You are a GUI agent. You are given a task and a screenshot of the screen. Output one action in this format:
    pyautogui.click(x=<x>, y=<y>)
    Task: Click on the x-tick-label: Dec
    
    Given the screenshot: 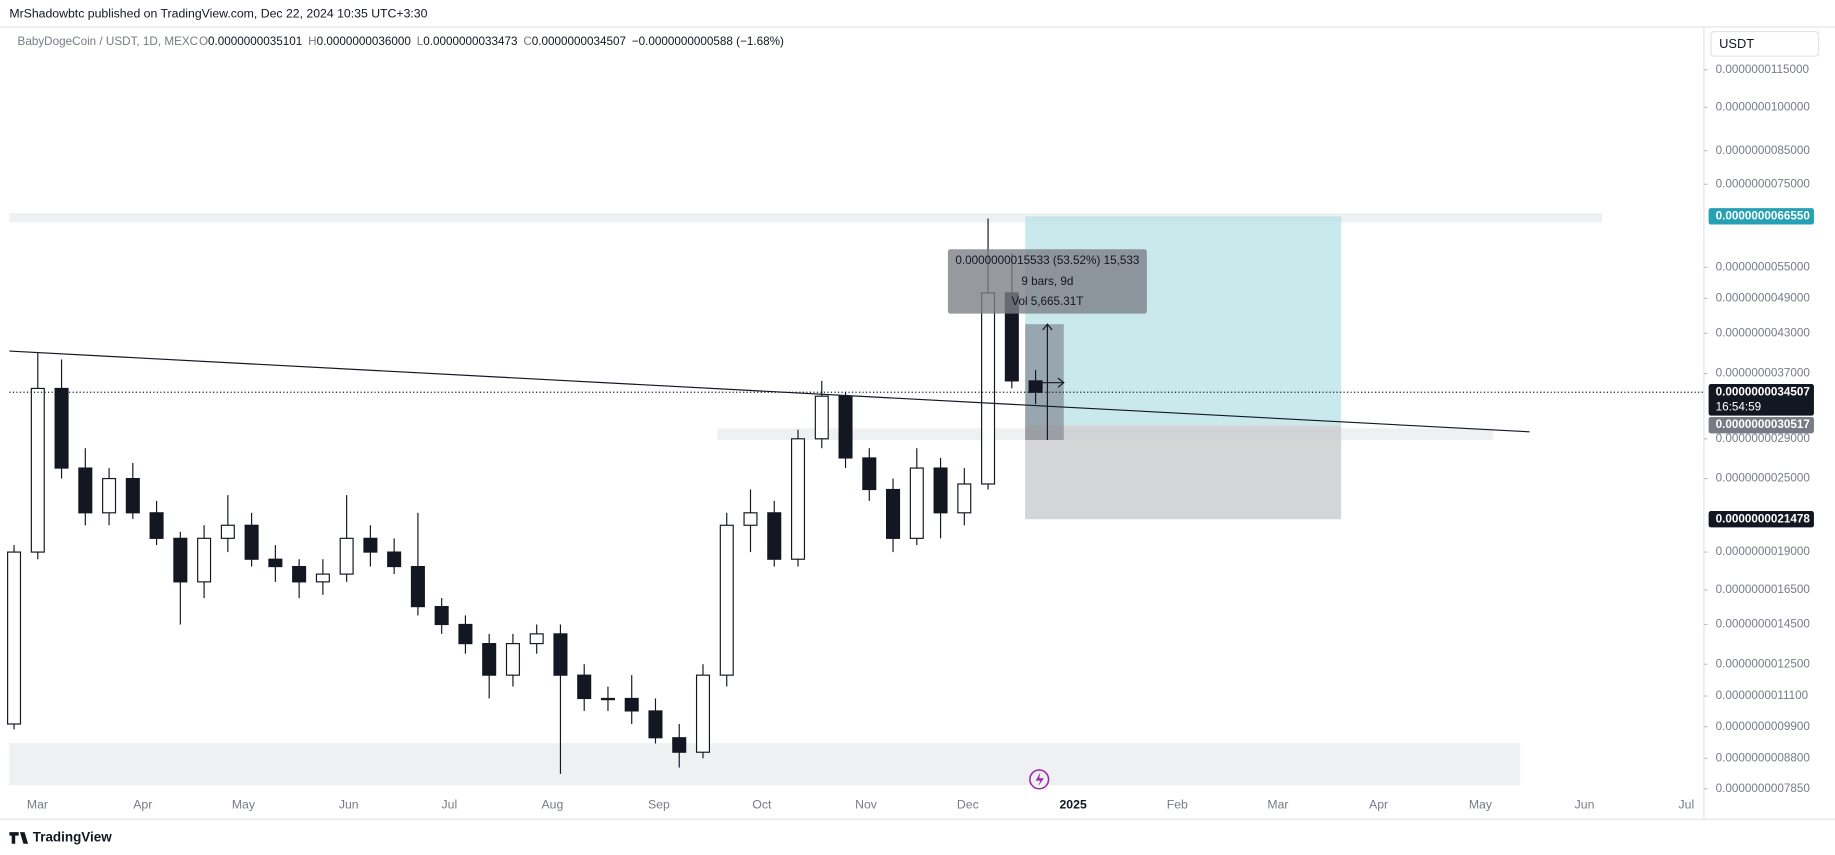 What is the action you would take?
    pyautogui.click(x=968, y=804)
    